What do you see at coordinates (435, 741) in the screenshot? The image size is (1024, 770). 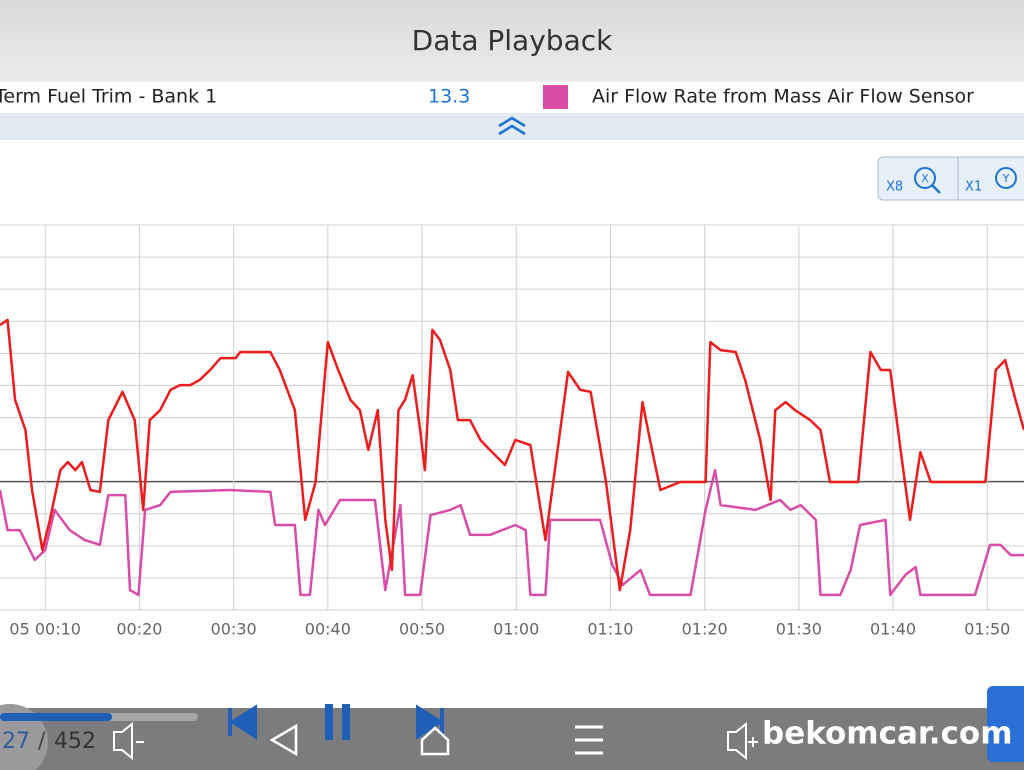 I see `nav-home` at bounding box center [435, 741].